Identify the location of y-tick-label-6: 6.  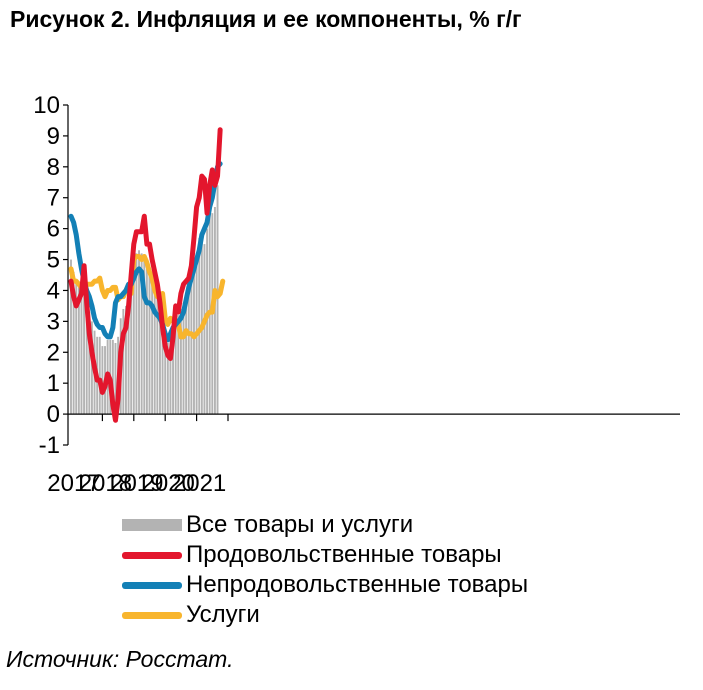
(53, 229).